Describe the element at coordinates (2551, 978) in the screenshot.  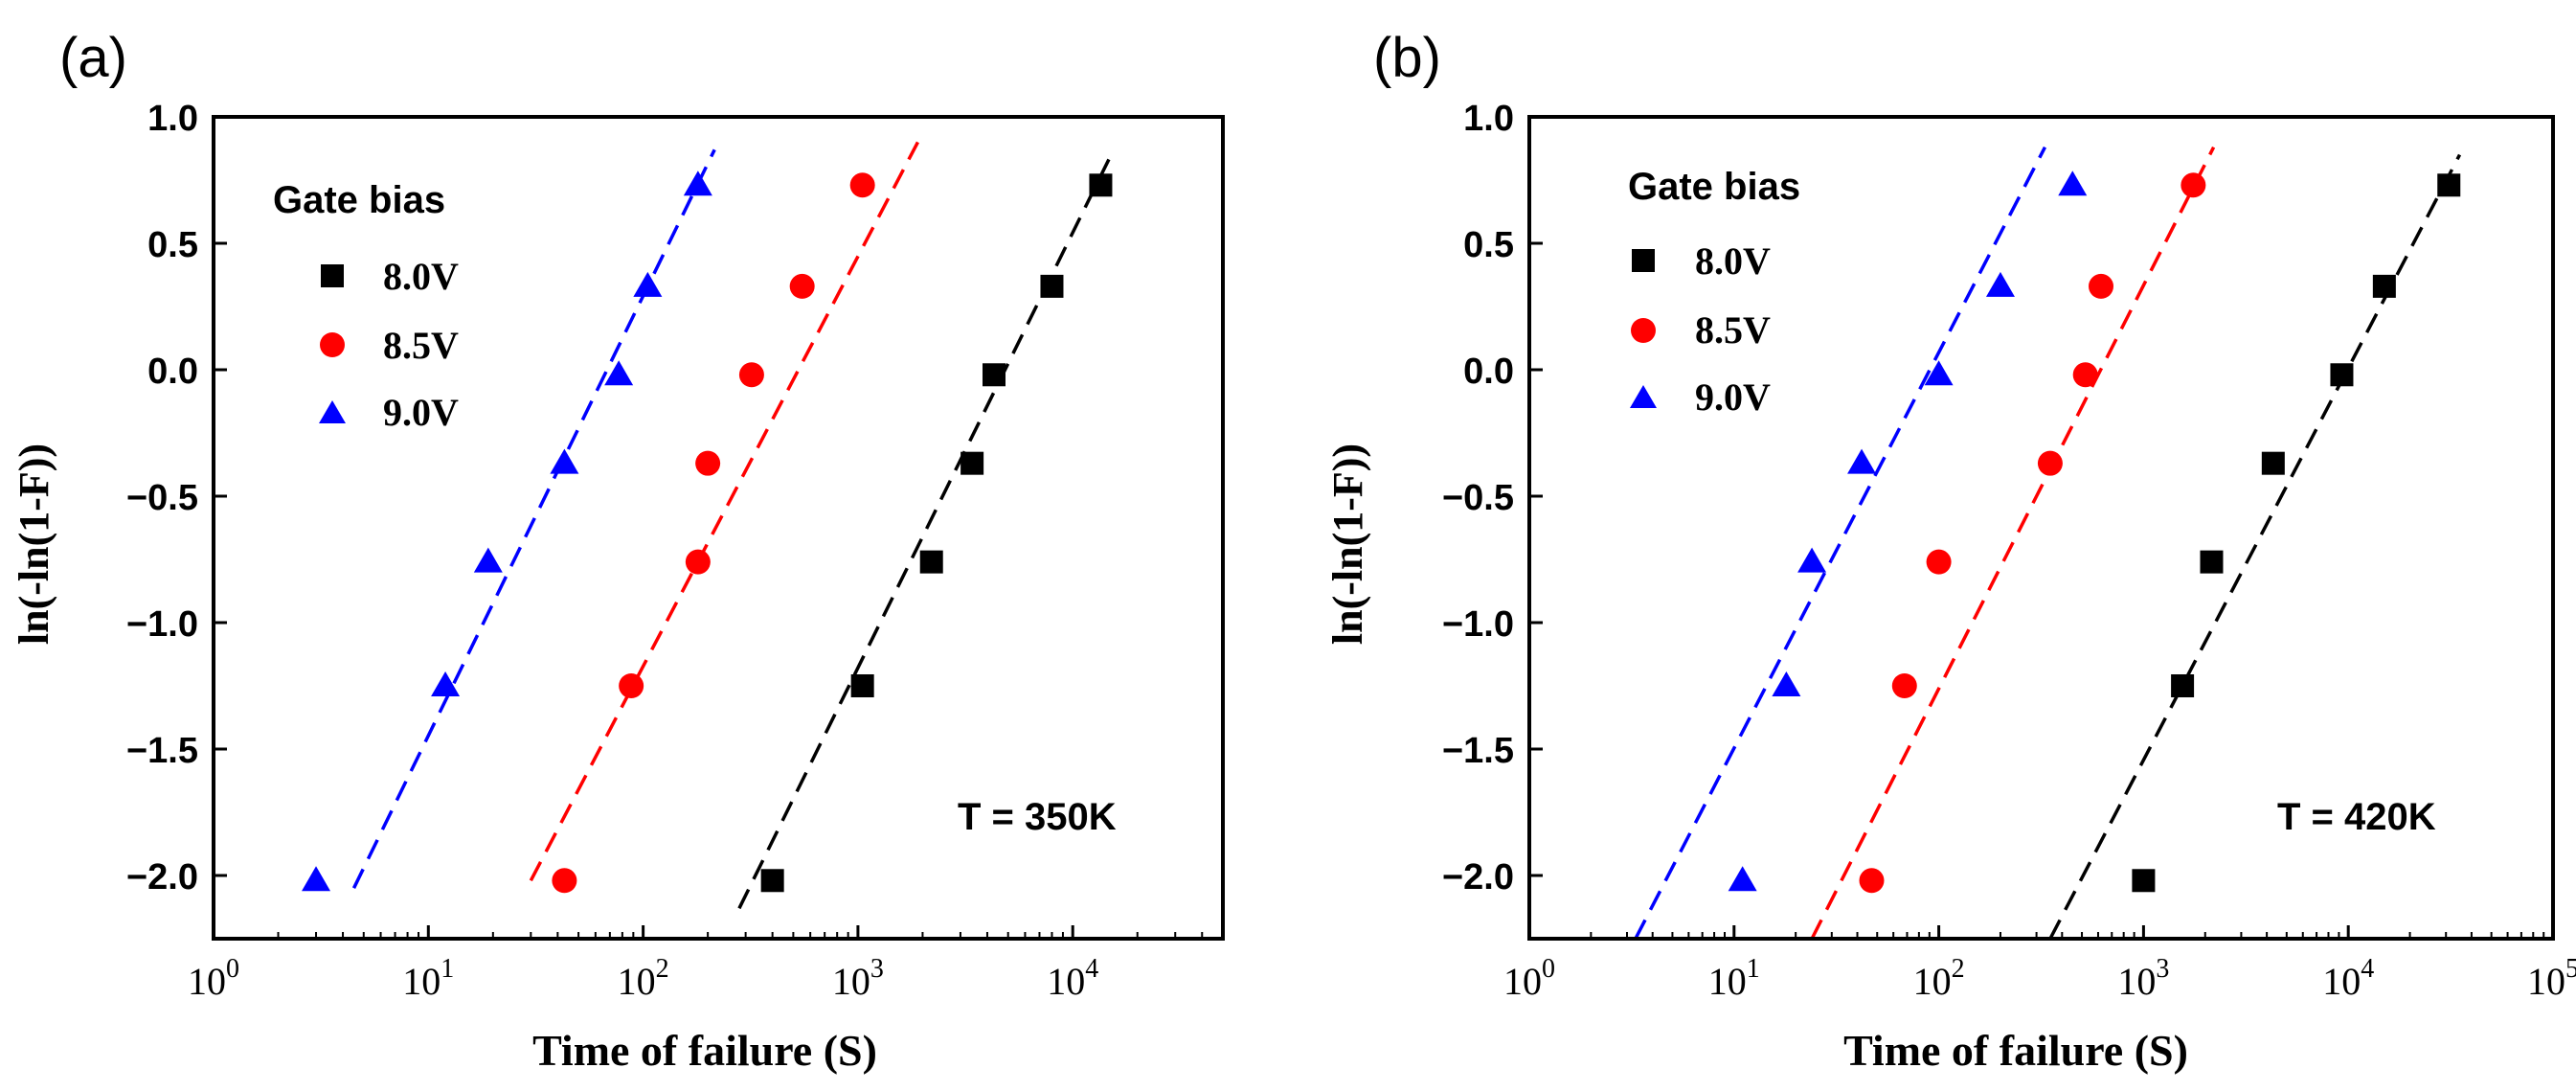
I see `x-tick-label: 10⁵` at that location.